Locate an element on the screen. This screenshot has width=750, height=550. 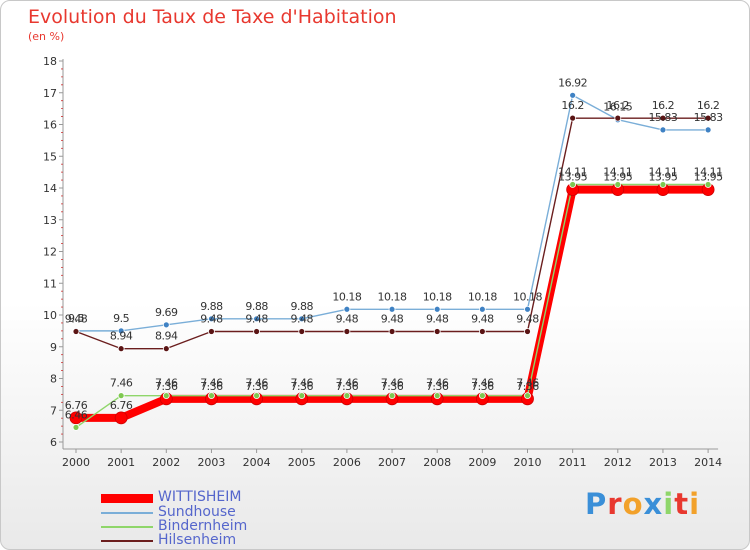
data-label: 15.83 is located at coordinates (662, 117).